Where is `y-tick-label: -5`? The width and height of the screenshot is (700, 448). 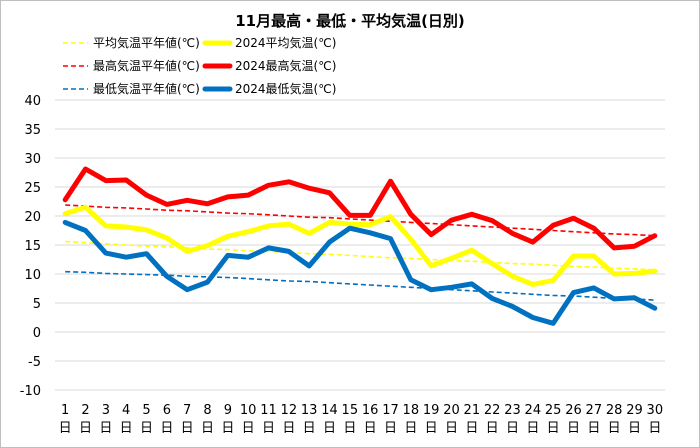 y-tick-label: -5 is located at coordinates (34, 362).